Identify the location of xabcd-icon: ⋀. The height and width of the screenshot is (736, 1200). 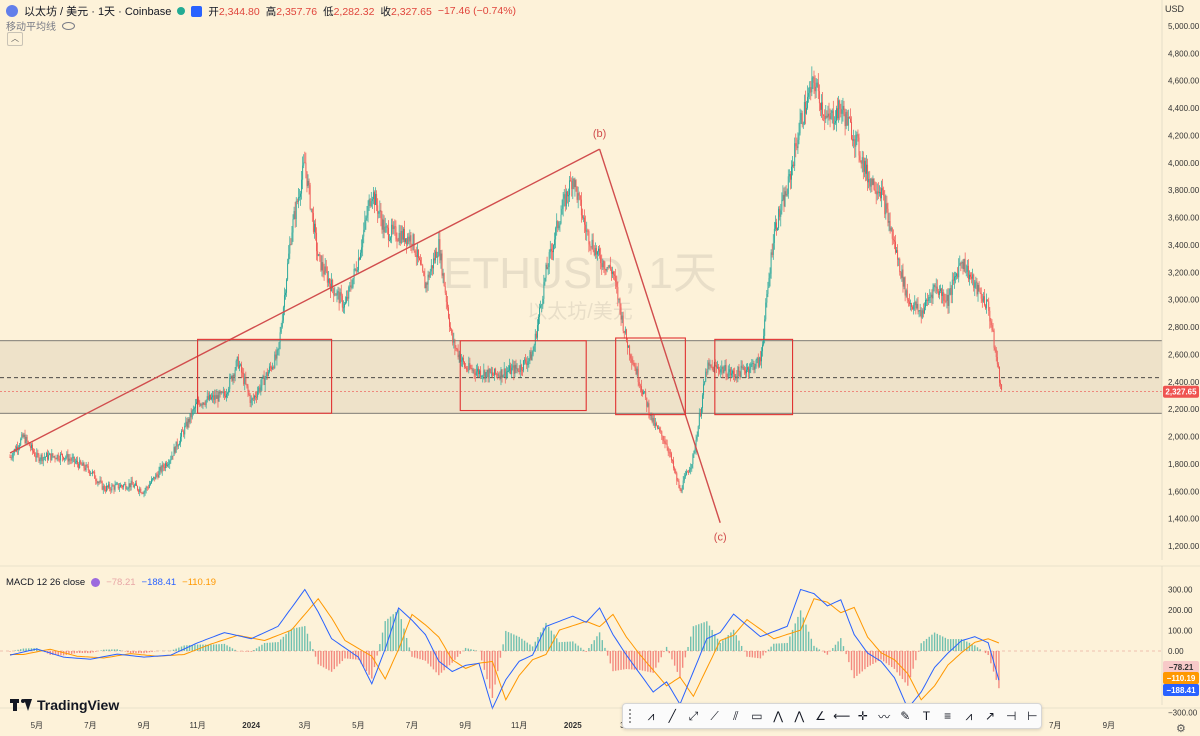
(778, 716).